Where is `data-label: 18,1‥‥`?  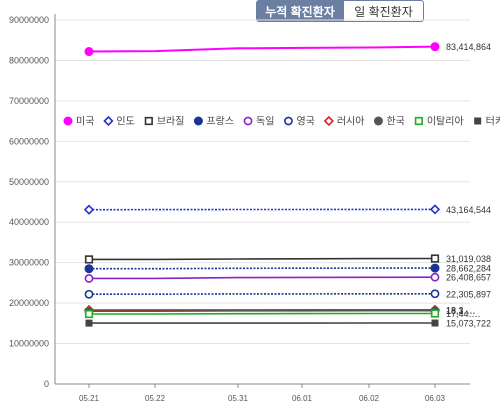
data-label: 18,1‥‥ is located at coordinates (461, 311).